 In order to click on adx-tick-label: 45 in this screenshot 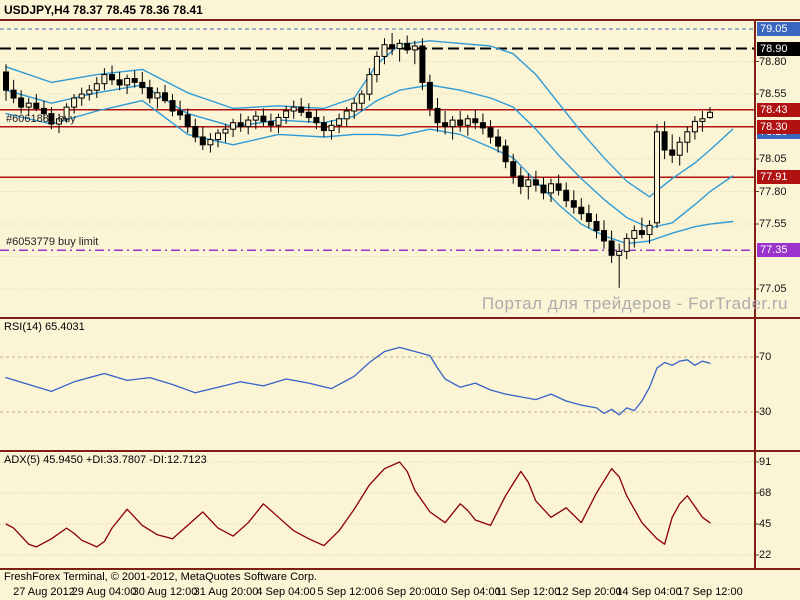, I will do `click(765, 524)`.